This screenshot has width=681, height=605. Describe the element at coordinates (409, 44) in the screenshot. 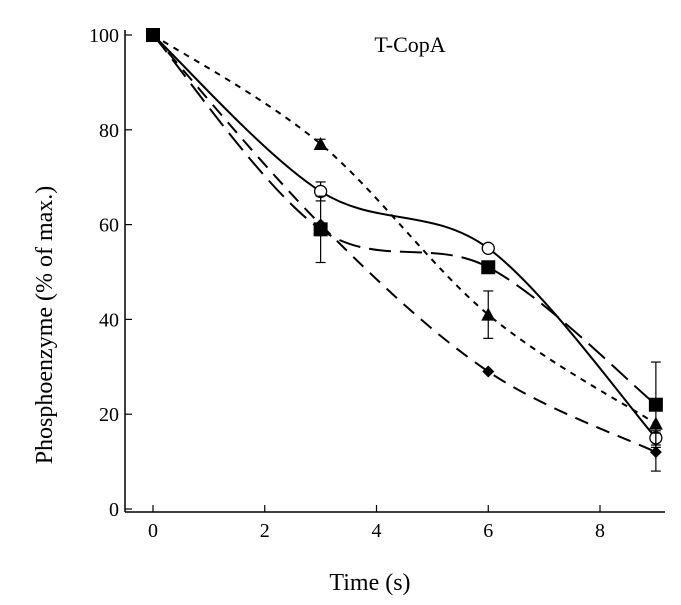

I see `chart-title: T-CopA` at that location.